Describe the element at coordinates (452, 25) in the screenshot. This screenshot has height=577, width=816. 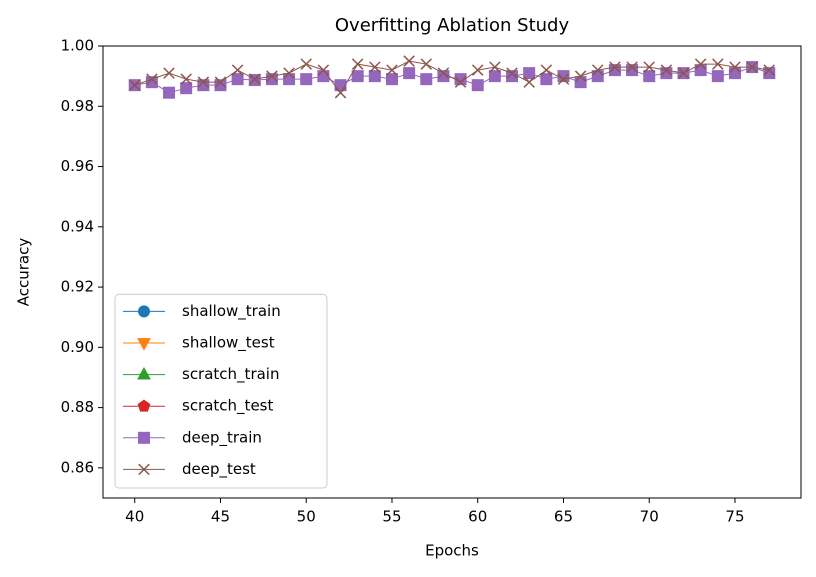
I see `chart-title: Overfitting Ablation Study` at that location.